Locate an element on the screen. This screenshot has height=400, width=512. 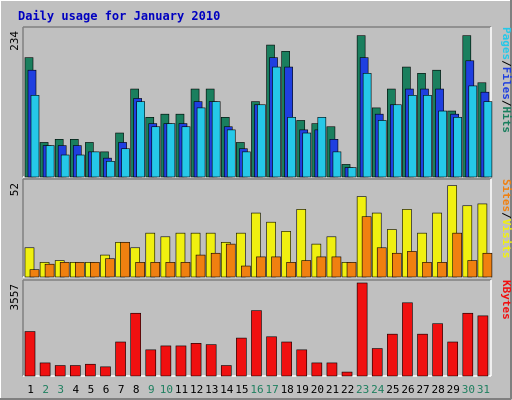
x-tick-label-day-21: 21 is located at coordinates (332, 389).